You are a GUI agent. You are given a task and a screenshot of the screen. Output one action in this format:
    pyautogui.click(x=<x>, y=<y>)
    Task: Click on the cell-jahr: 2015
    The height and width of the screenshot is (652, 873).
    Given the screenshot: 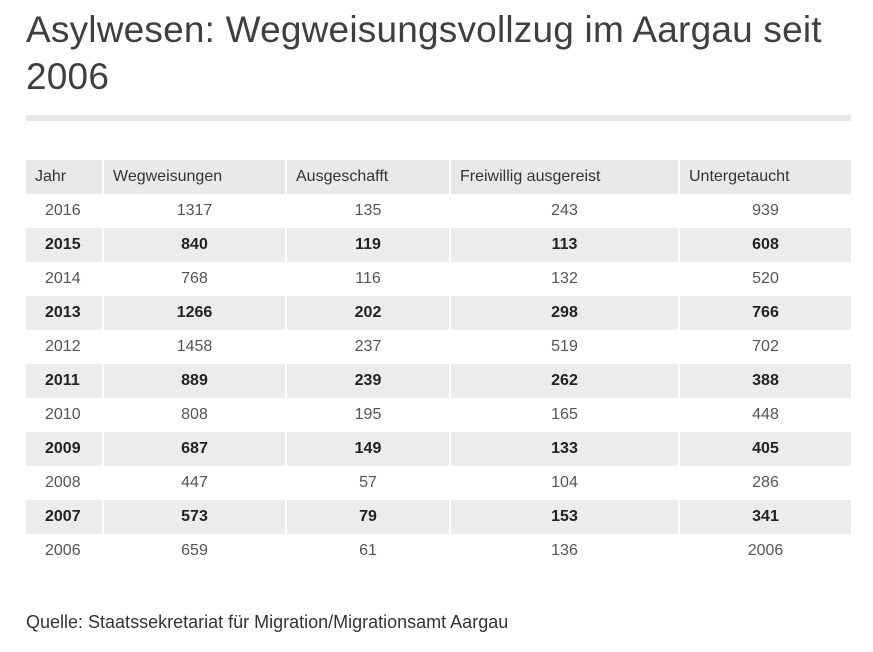 What is the action you would take?
    pyautogui.click(x=65, y=245)
    